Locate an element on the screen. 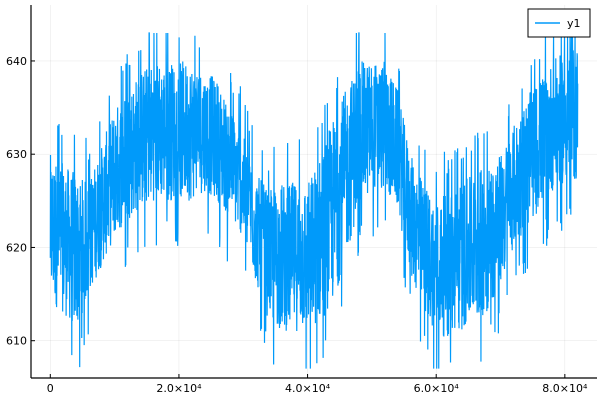  x-tick-label: 4.0×10⁴ is located at coordinates (308, 388).